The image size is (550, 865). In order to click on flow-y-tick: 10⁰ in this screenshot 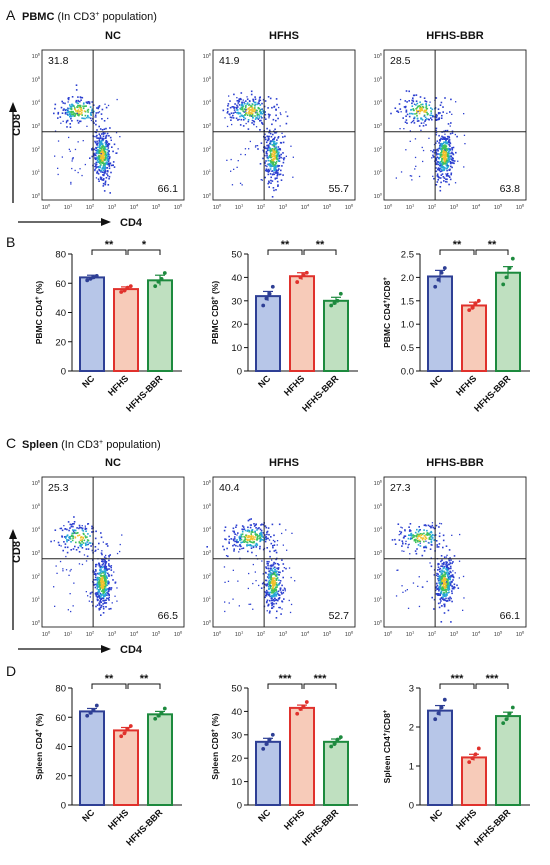, I will do `click(36, 196)`.